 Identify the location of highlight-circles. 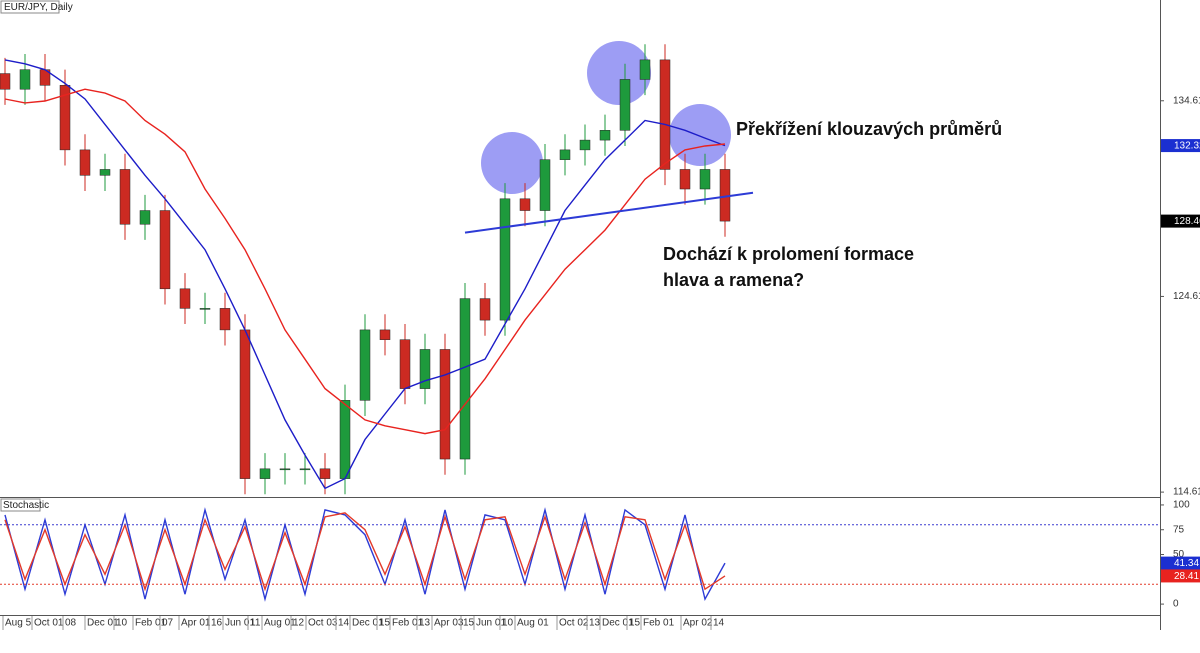
(606, 117).